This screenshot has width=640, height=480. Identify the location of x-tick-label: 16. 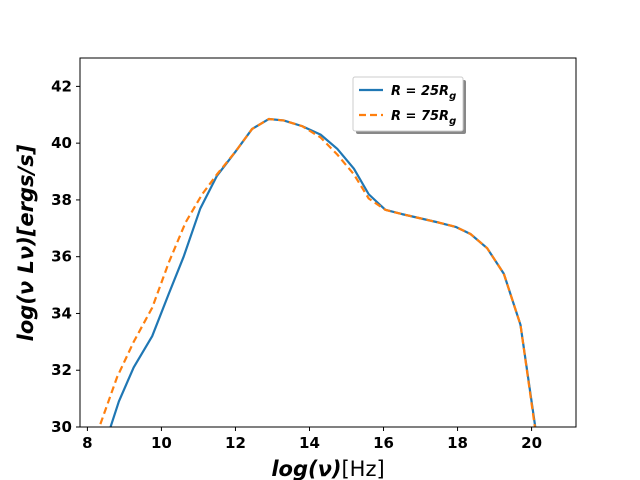
(383, 443).